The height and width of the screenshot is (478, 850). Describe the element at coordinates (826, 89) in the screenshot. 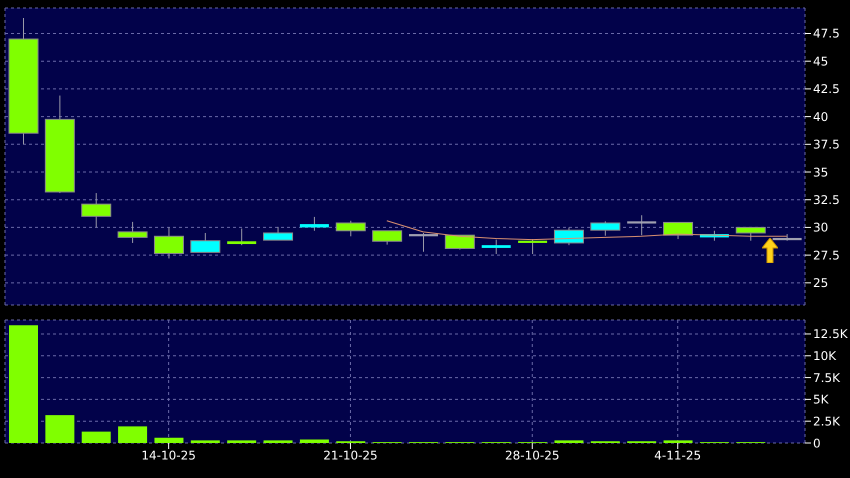

I see `y-tick-label: 42.5` at that location.